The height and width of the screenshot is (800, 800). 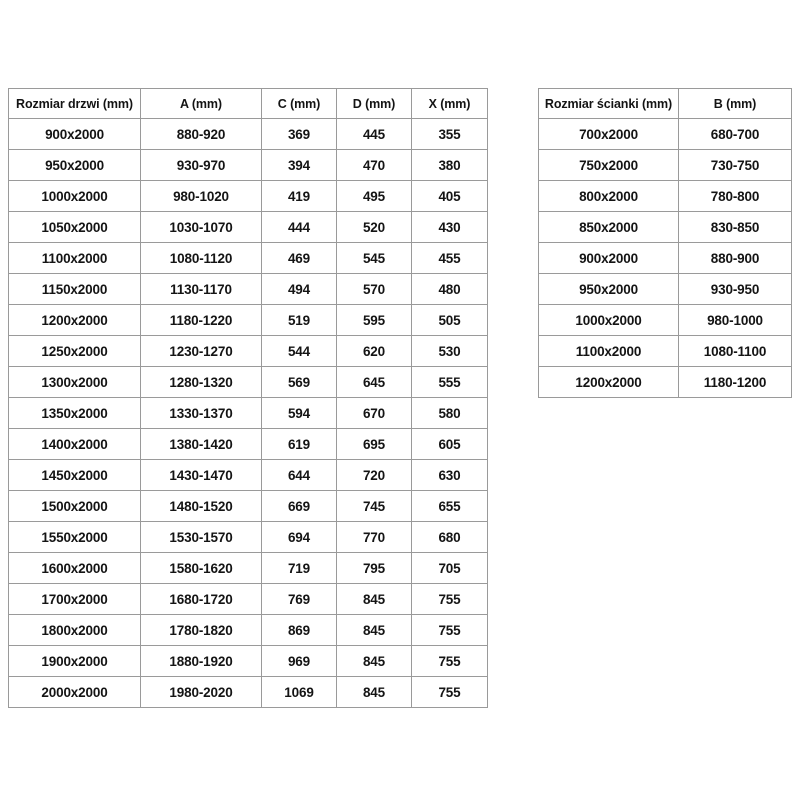 What do you see at coordinates (449, 134) in the screenshot?
I see `cell-x: 355` at bounding box center [449, 134].